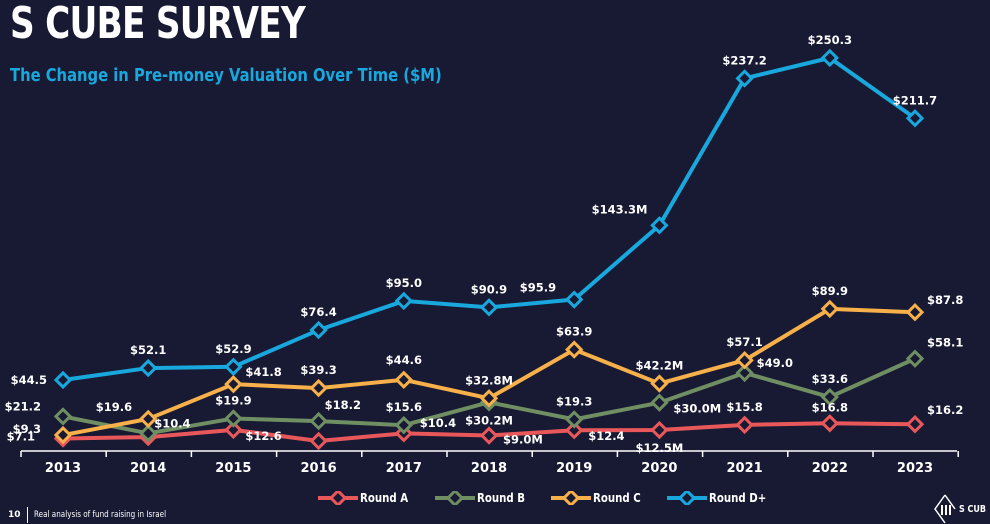 This screenshot has height=524, width=990. I want to click on x-tick-label: 2020, so click(659, 468).